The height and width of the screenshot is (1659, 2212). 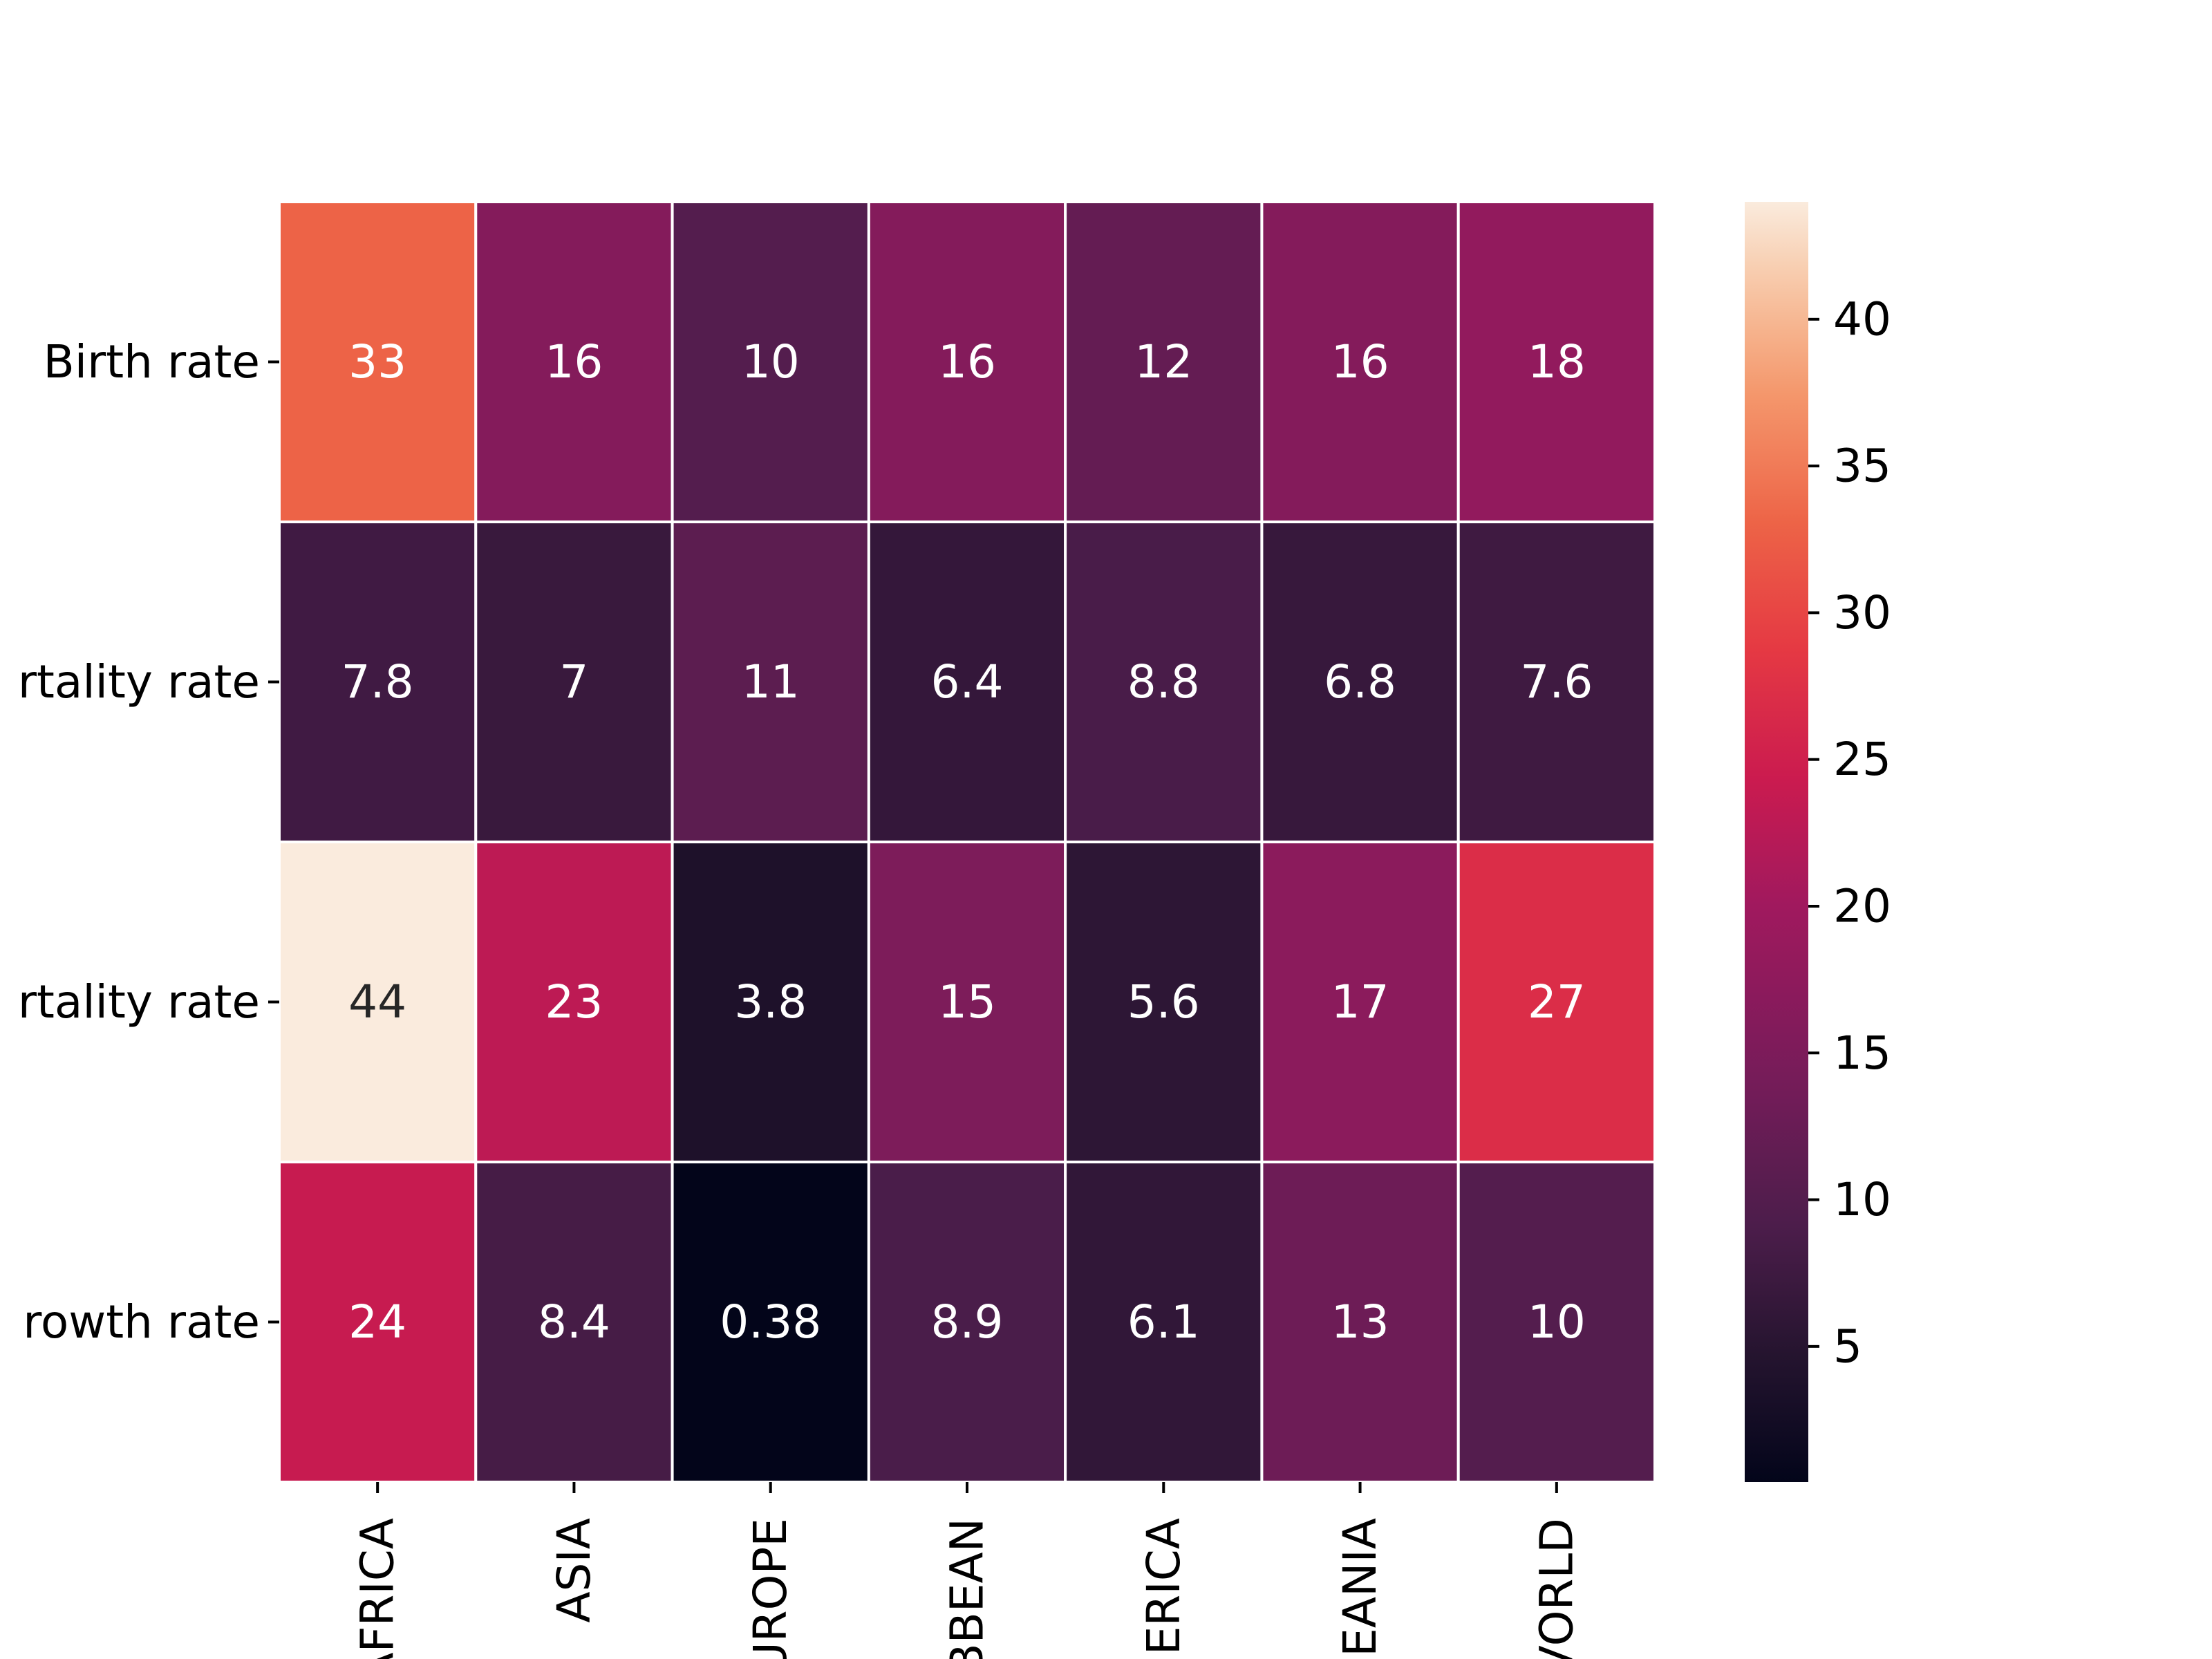 What do you see at coordinates (1862, 467) in the screenshot?
I see `colorbar-tick-label: 35` at bounding box center [1862, 467].